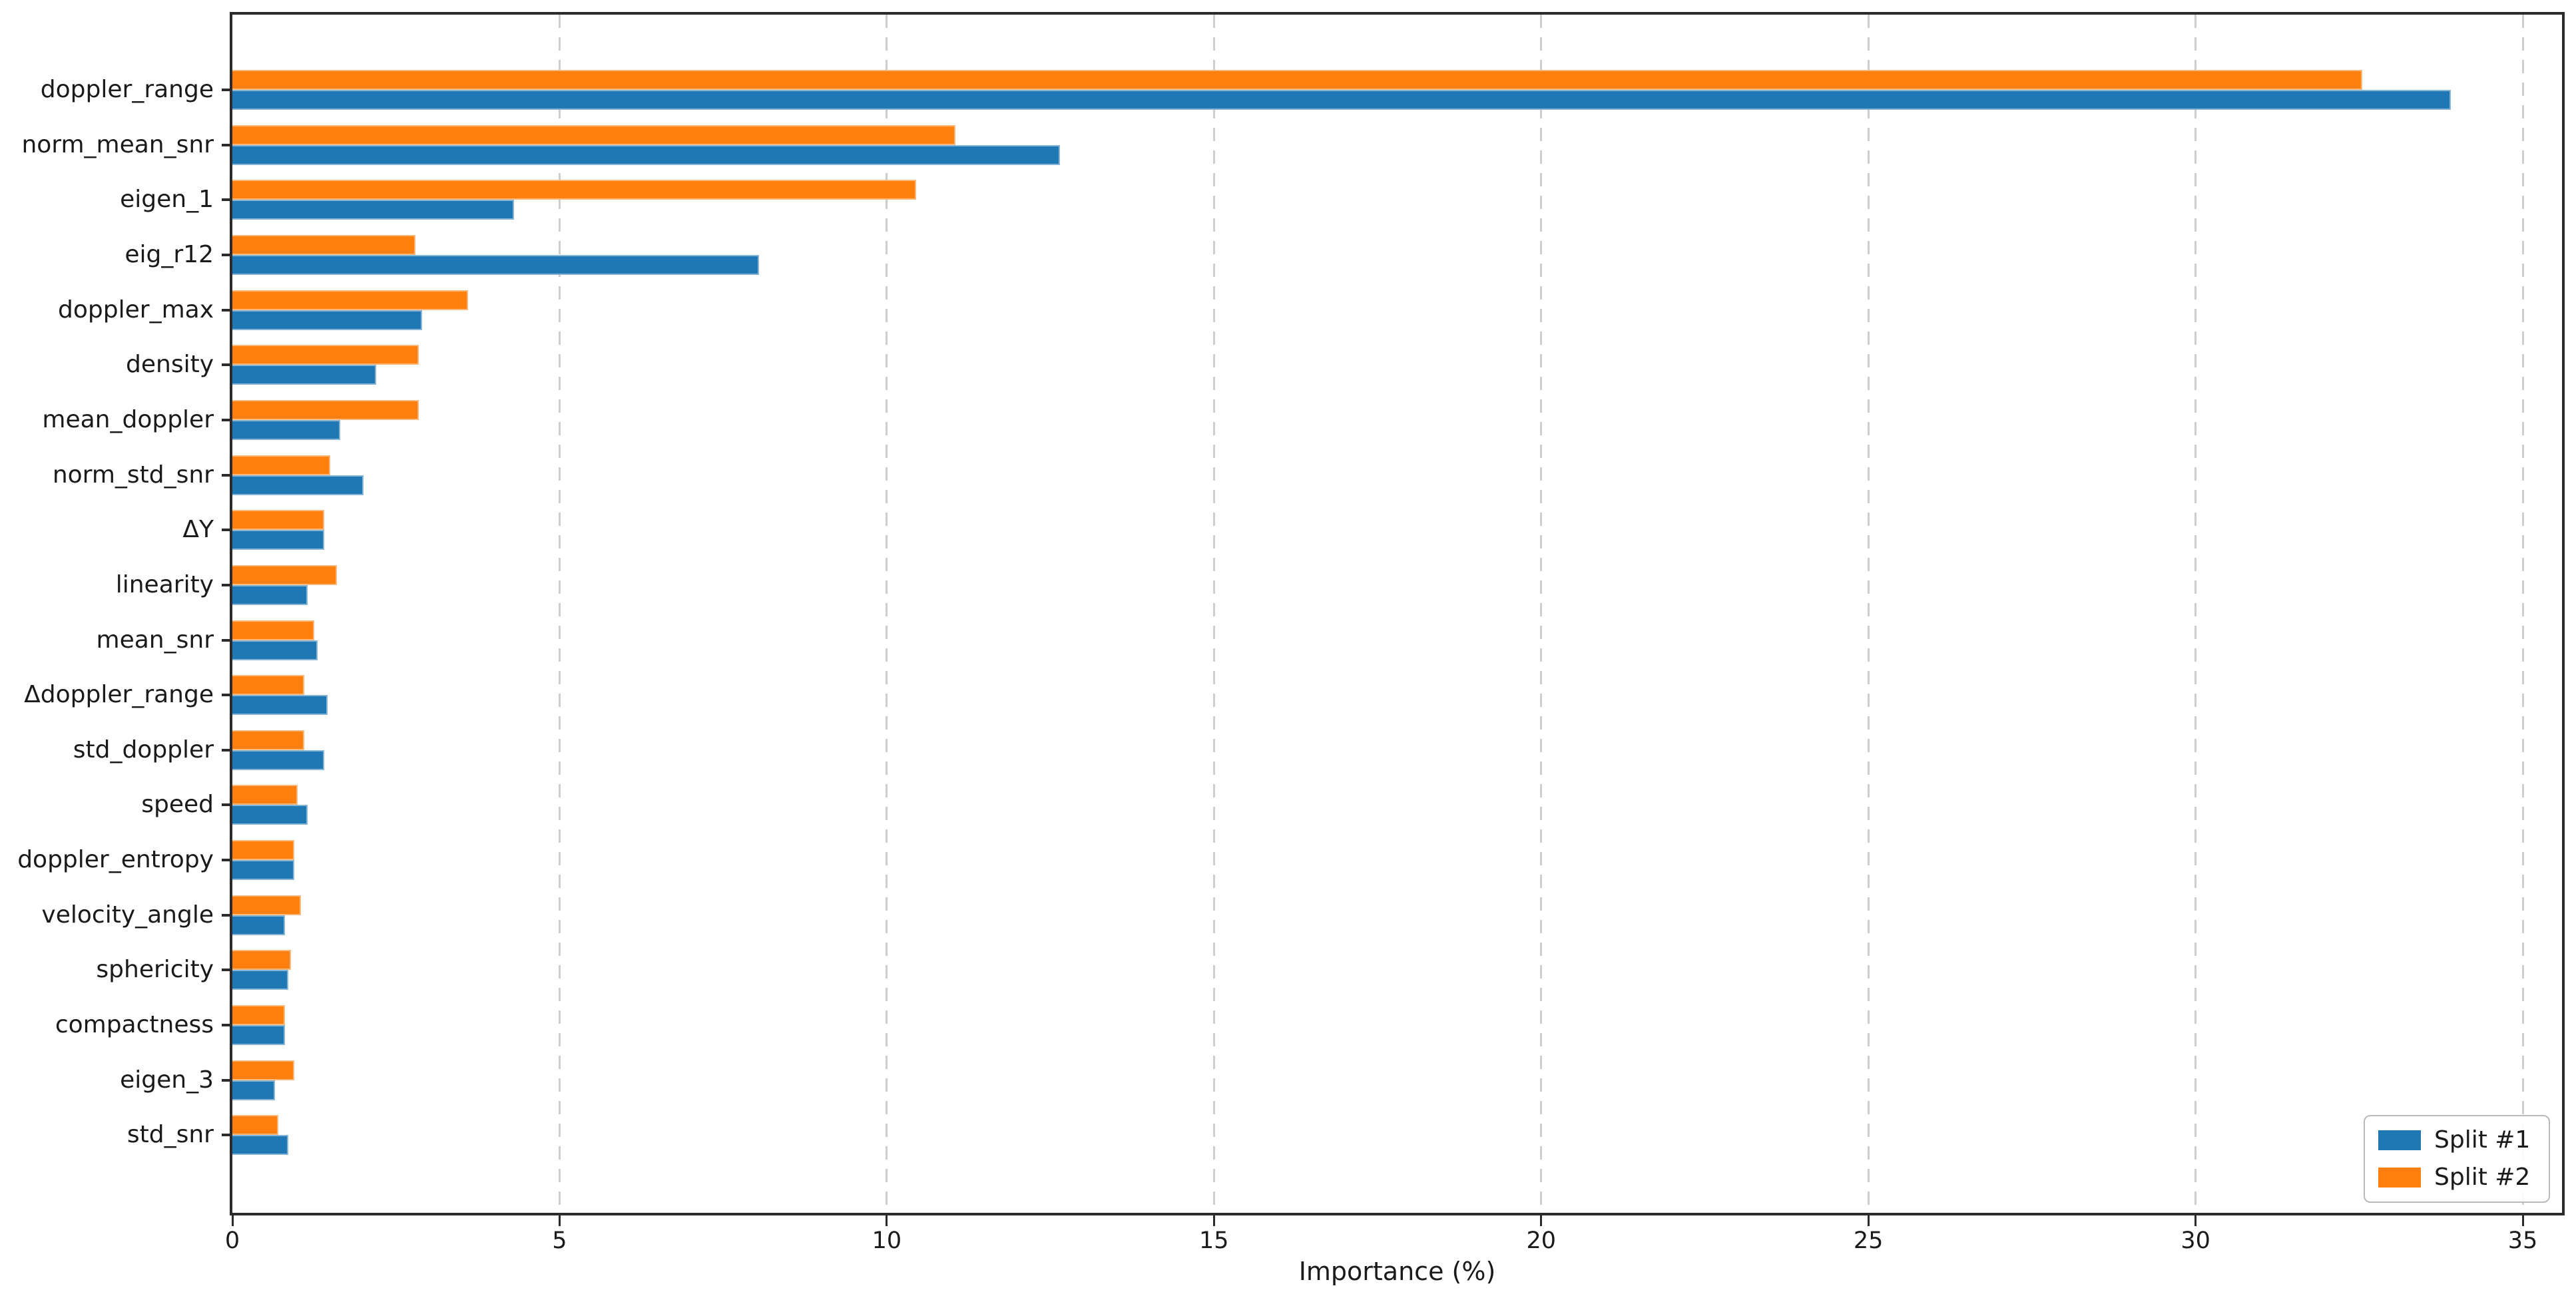  What do you see at coordinates (1869, 1241) in the screenshot?
I see `x-tick-label: 25` at bounding box center [1869, 1241].